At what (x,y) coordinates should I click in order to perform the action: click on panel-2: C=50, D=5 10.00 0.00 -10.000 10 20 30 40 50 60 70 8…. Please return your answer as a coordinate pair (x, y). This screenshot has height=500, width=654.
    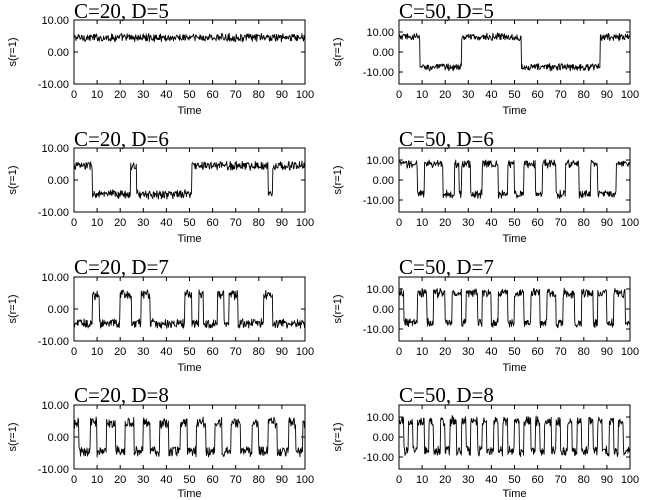
    Looking at the image, I should click on (485, 58).